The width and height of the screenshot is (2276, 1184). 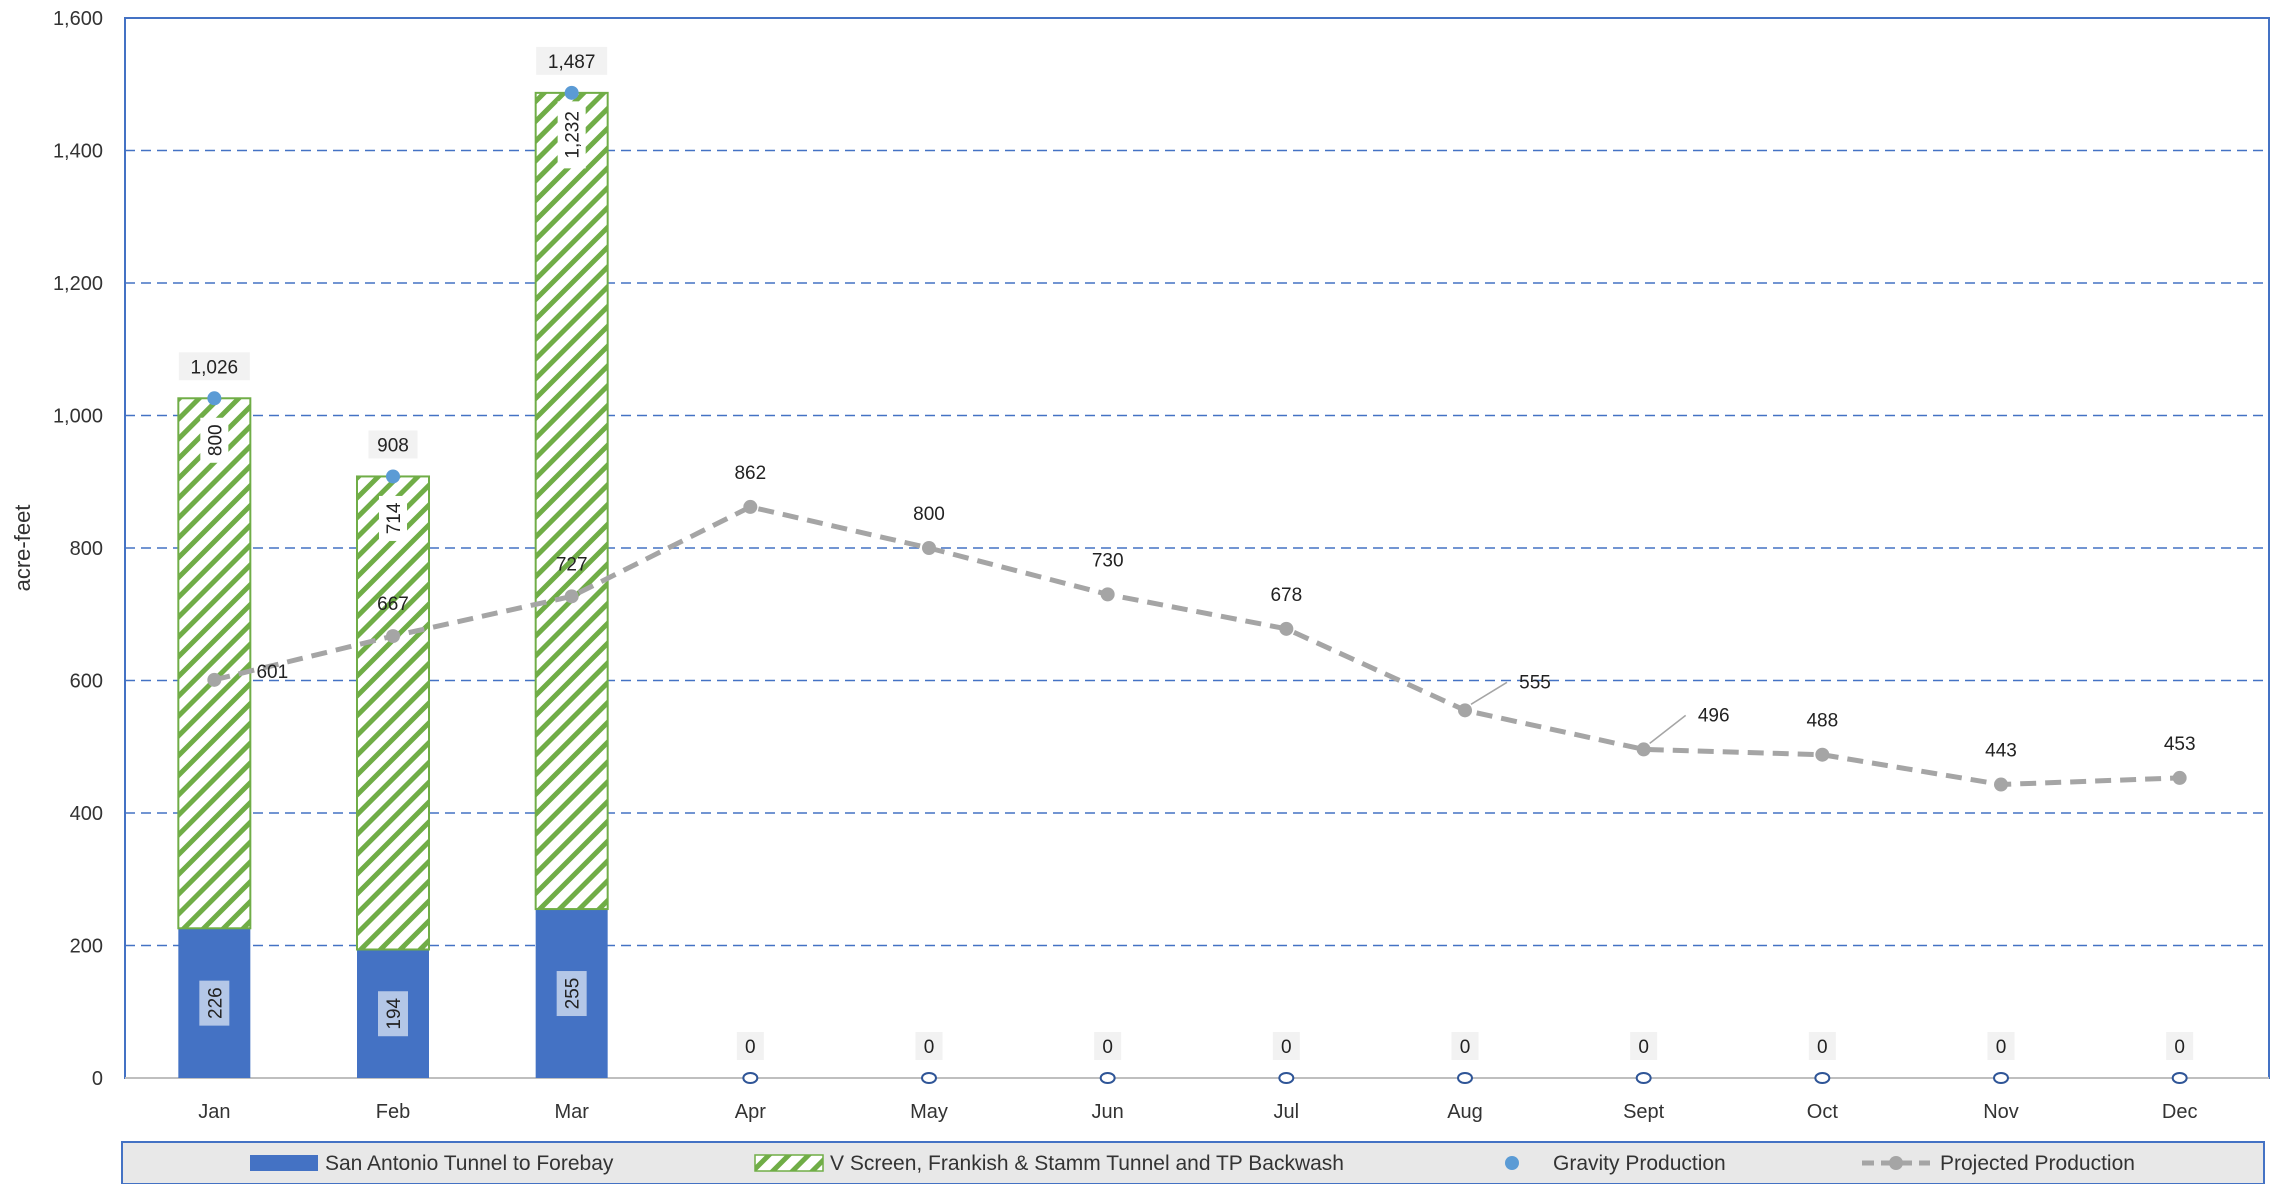 I want to click on legend-swatch-gravity, so click(x=1512, y=1163).